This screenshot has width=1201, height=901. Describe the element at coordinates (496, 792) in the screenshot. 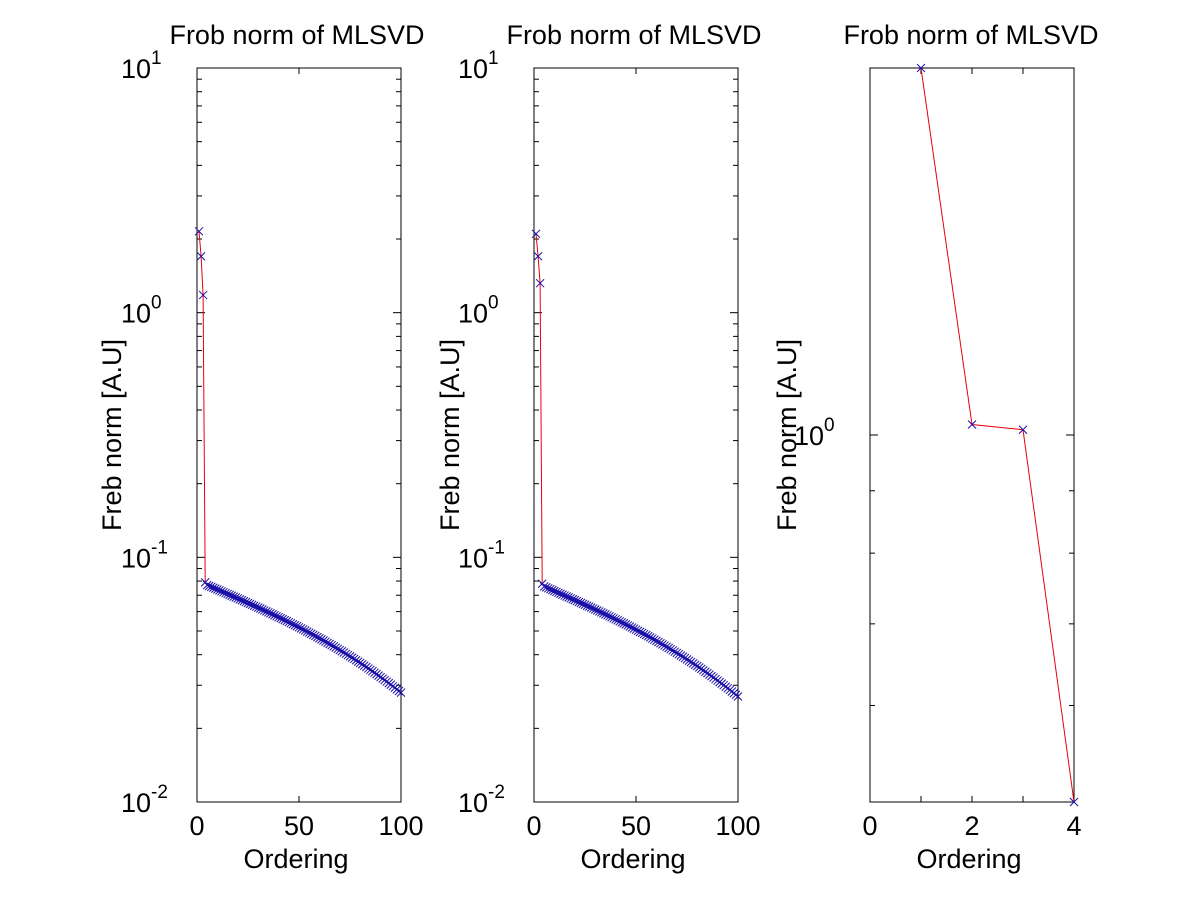

I see `y-tick-label-exponent: -2` at that location.